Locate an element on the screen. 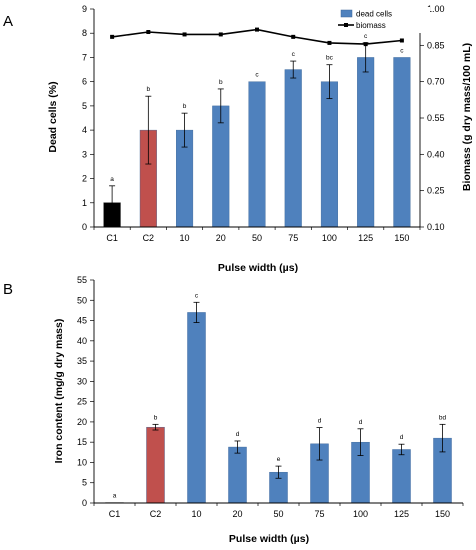 This screenshot has height=550, width=476. y-tick-b-8: 40 is located at coordinates (82, 341).